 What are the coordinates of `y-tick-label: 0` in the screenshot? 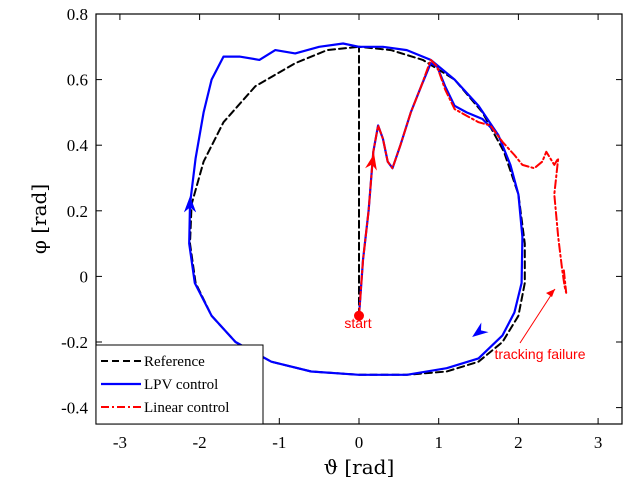 It's located at (84, 276).